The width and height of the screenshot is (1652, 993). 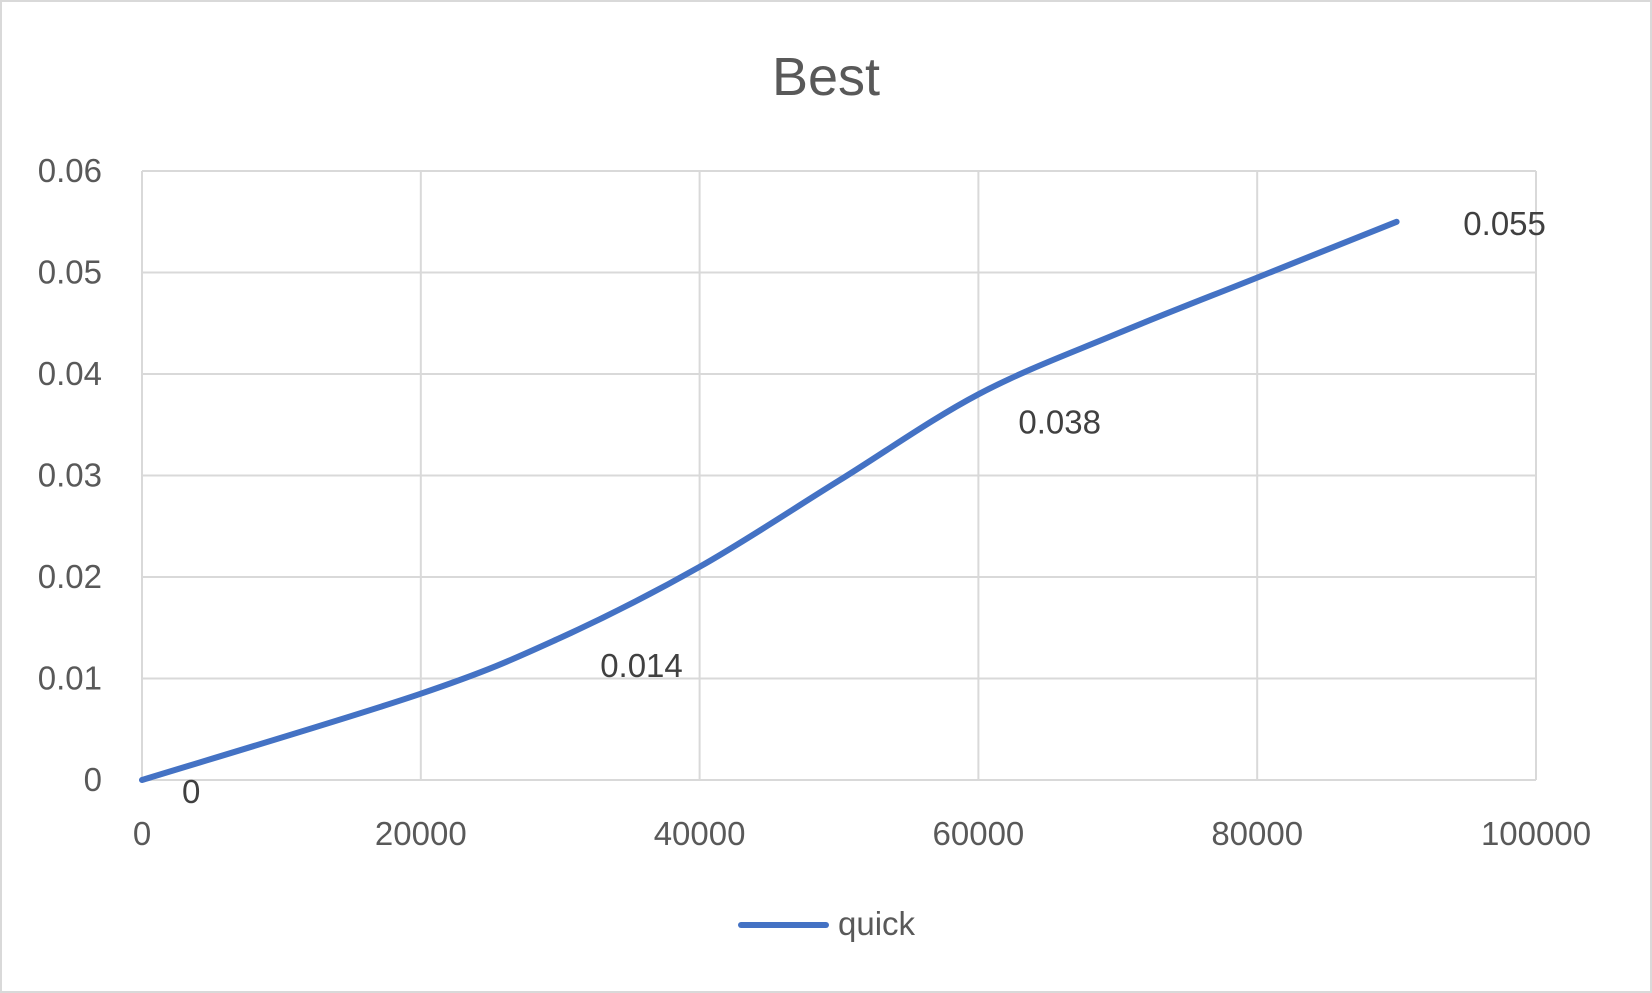 What do you see at coordinates (700, 833) in the screenshot?
I see `x-tick-label: 40000` at bounding box center [700, 833].